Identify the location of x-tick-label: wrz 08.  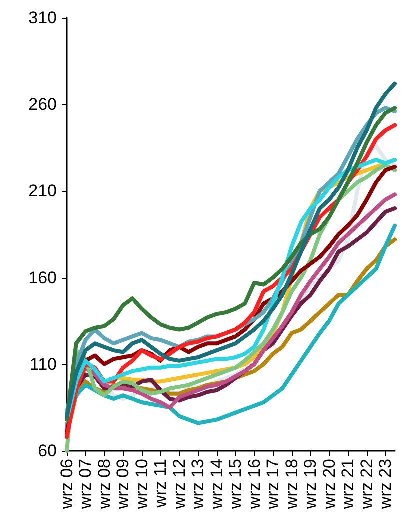
(104, 484).